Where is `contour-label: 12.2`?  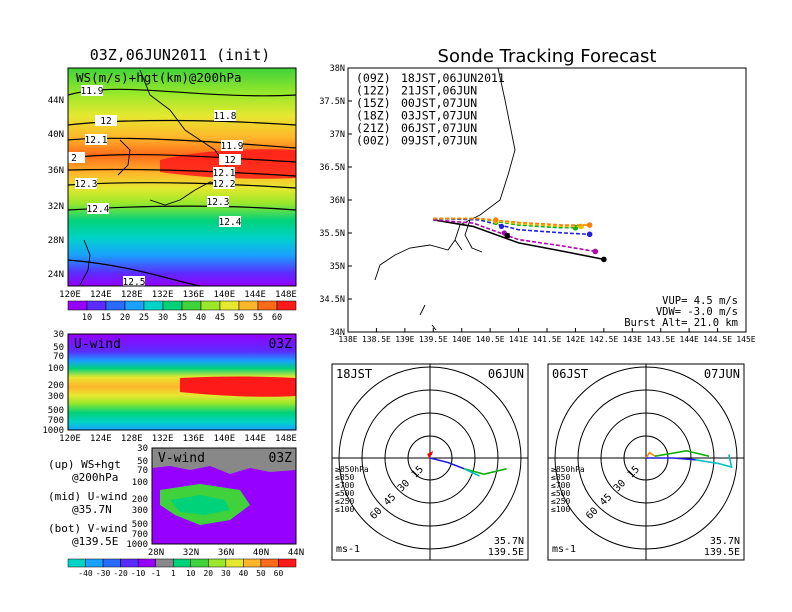
contour-label: 12.2 is located at coordinates (224, 184).